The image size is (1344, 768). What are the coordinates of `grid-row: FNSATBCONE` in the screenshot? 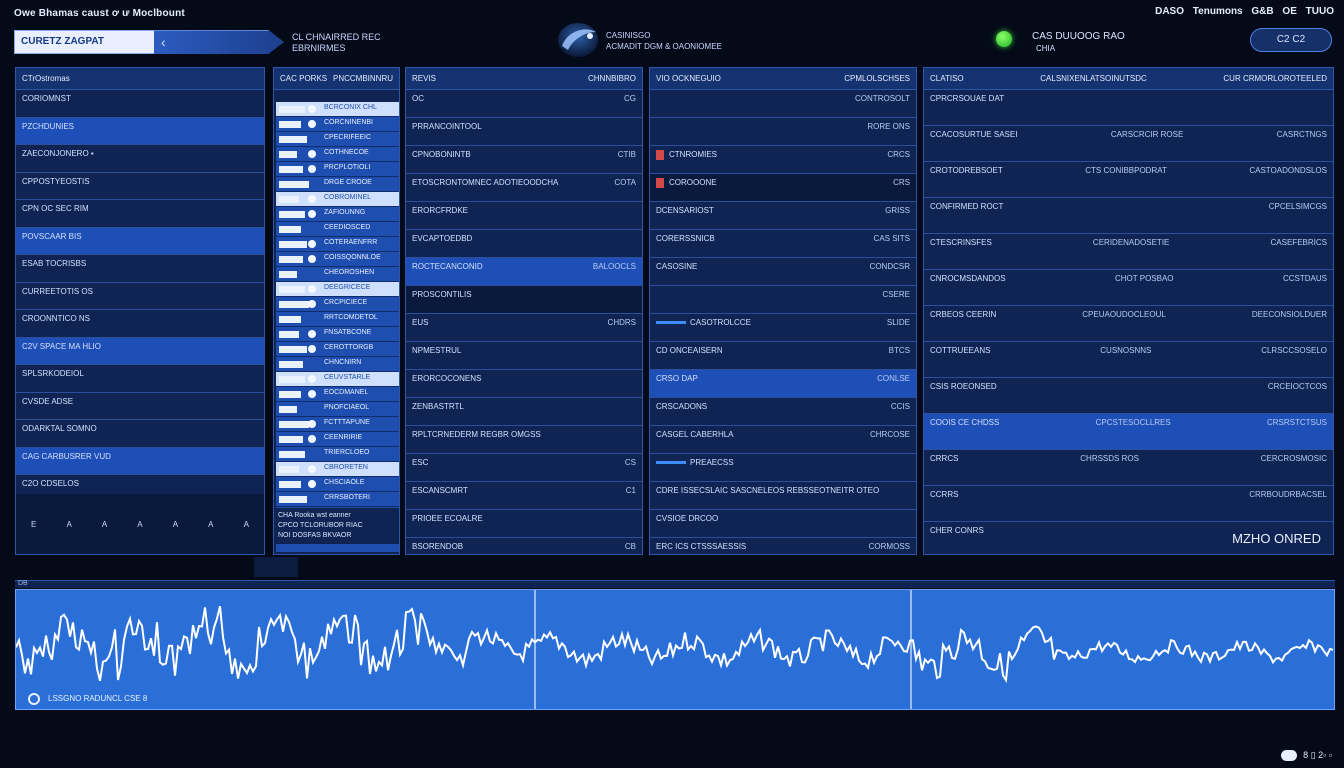 It's located at (337, 334).